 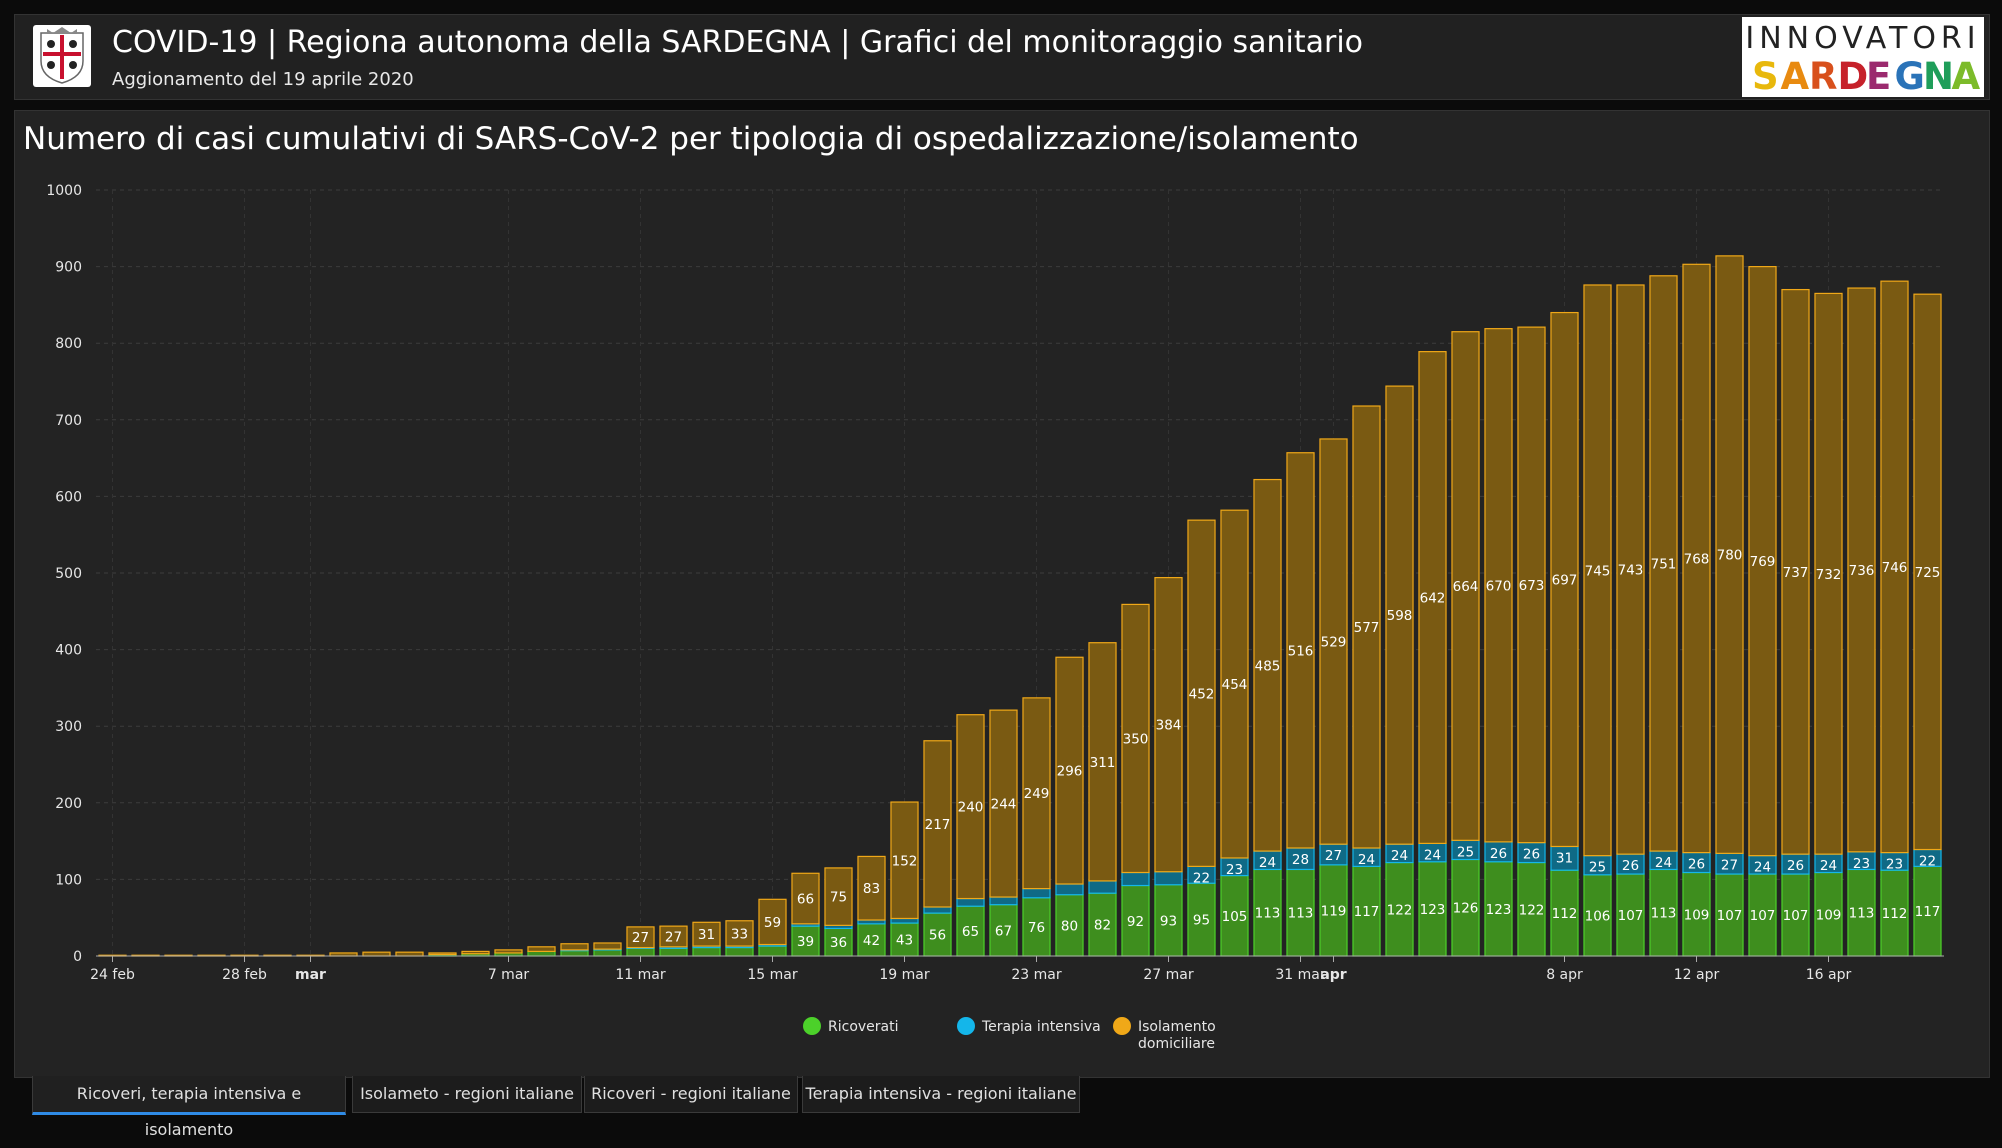 What do you see at coordinates (863, 1027) in the screenshot?
I see `legend-label: Ricoverati` at bounding box center [863, 1027].